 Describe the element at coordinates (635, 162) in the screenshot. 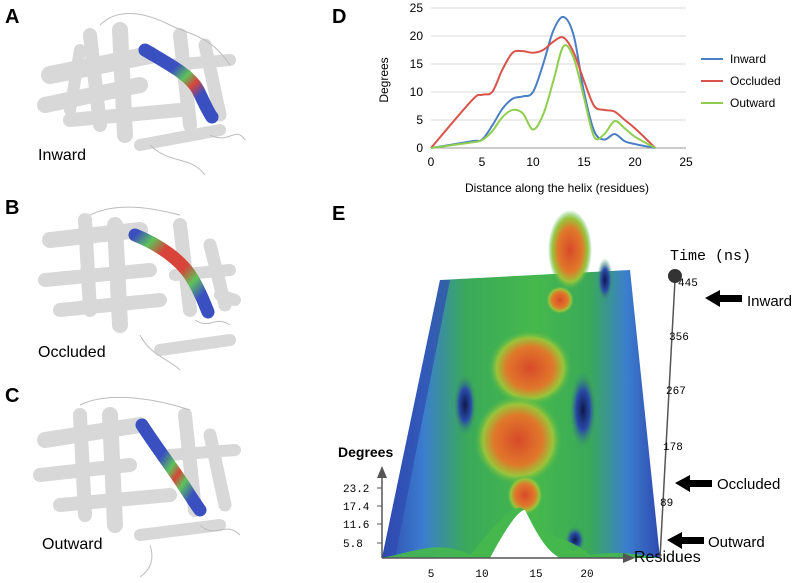

I see `x-tick-label: 20` at that location.